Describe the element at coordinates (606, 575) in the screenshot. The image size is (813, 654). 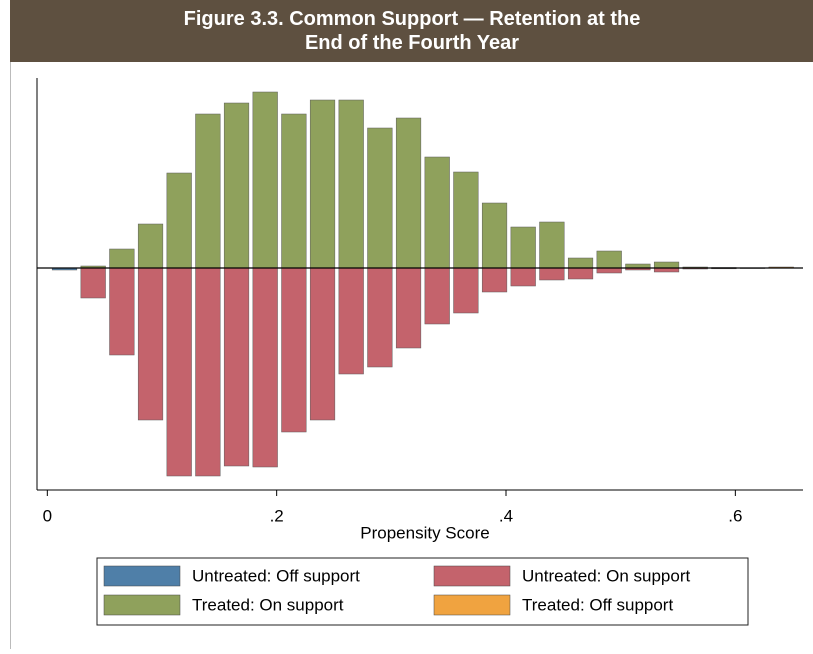
I see `legend-label: Untreated: On support` at that location.